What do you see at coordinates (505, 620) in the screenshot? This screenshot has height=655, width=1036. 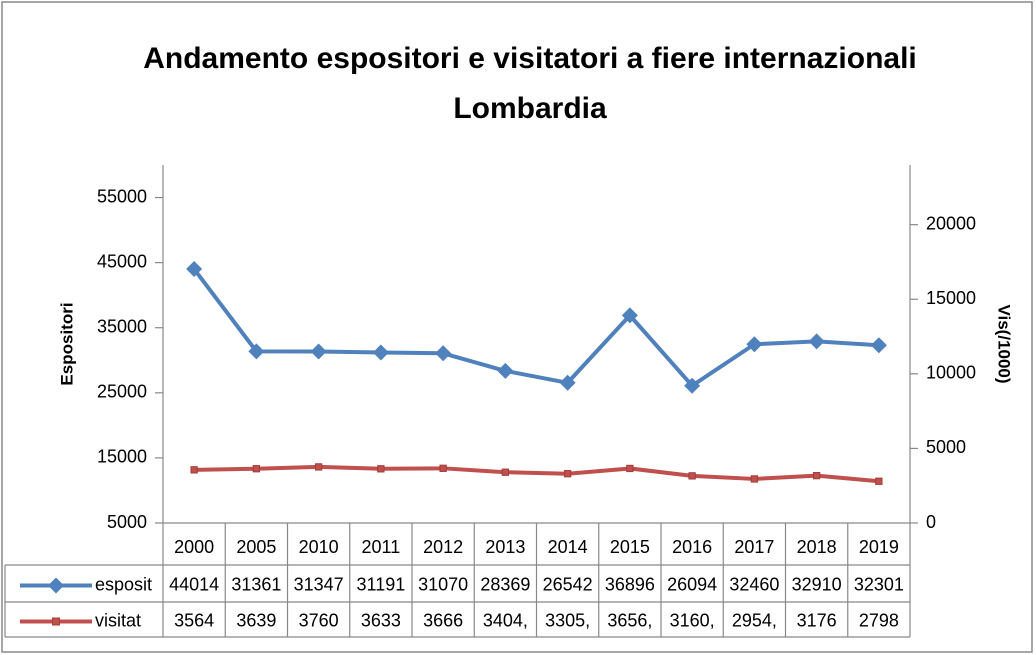 I see `table-value: 3404,` at bounding box center [505, 620].